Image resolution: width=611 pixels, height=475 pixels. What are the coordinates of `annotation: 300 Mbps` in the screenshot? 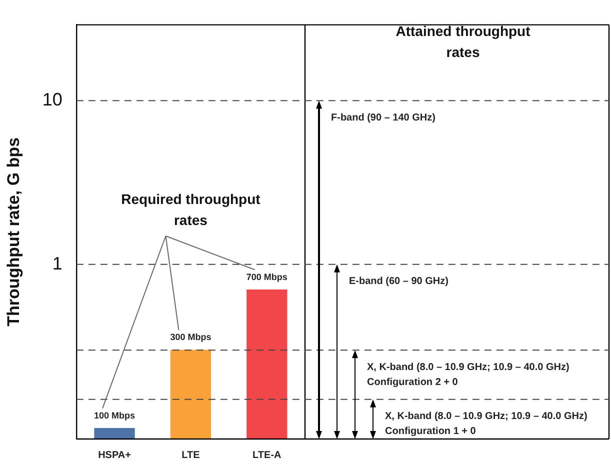 It's located at (191, 337).